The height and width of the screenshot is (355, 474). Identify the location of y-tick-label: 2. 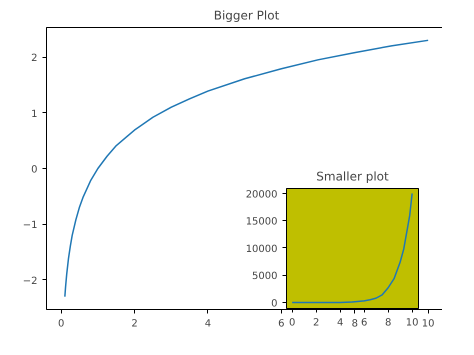
(34, 58).